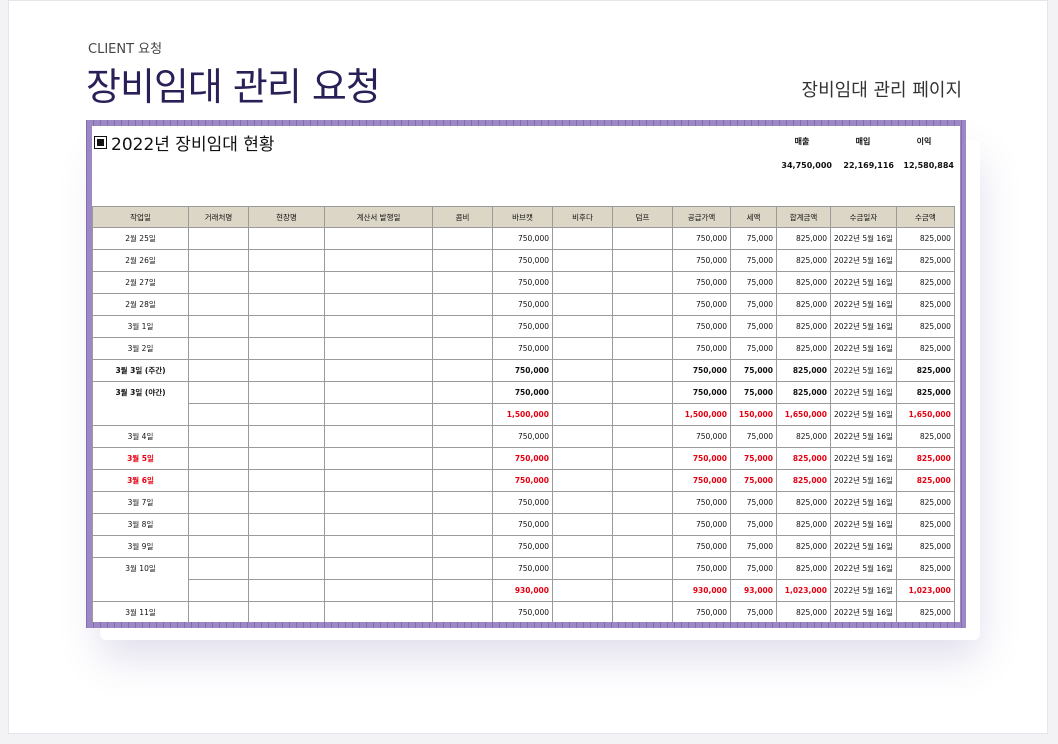 The image size is (1058, 744). Describe the element at coordinates (803, 217) in the screenshot. I see `col-header-total: 합계금액` at that location.